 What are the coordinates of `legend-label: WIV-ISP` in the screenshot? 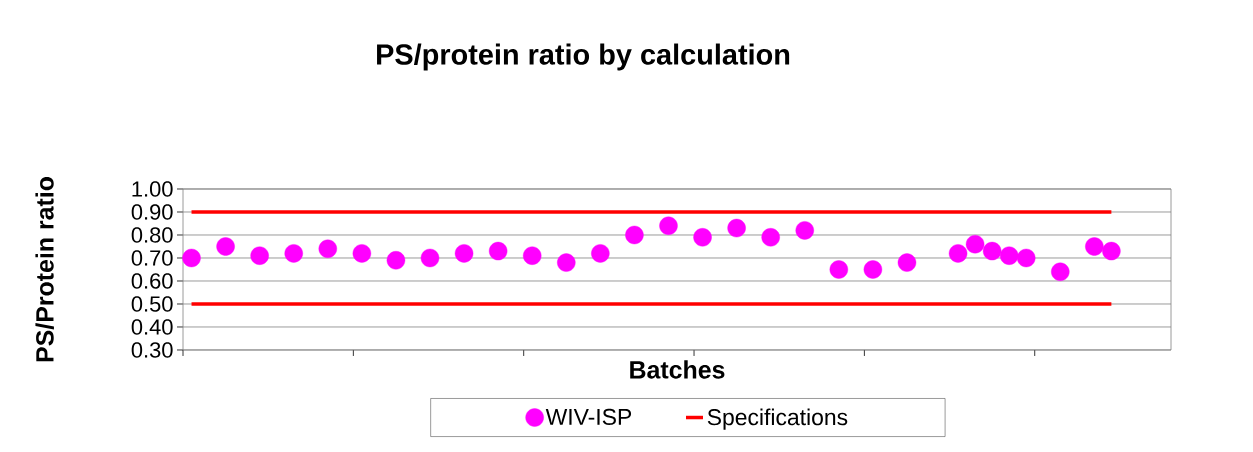 It's located at (588, 416).